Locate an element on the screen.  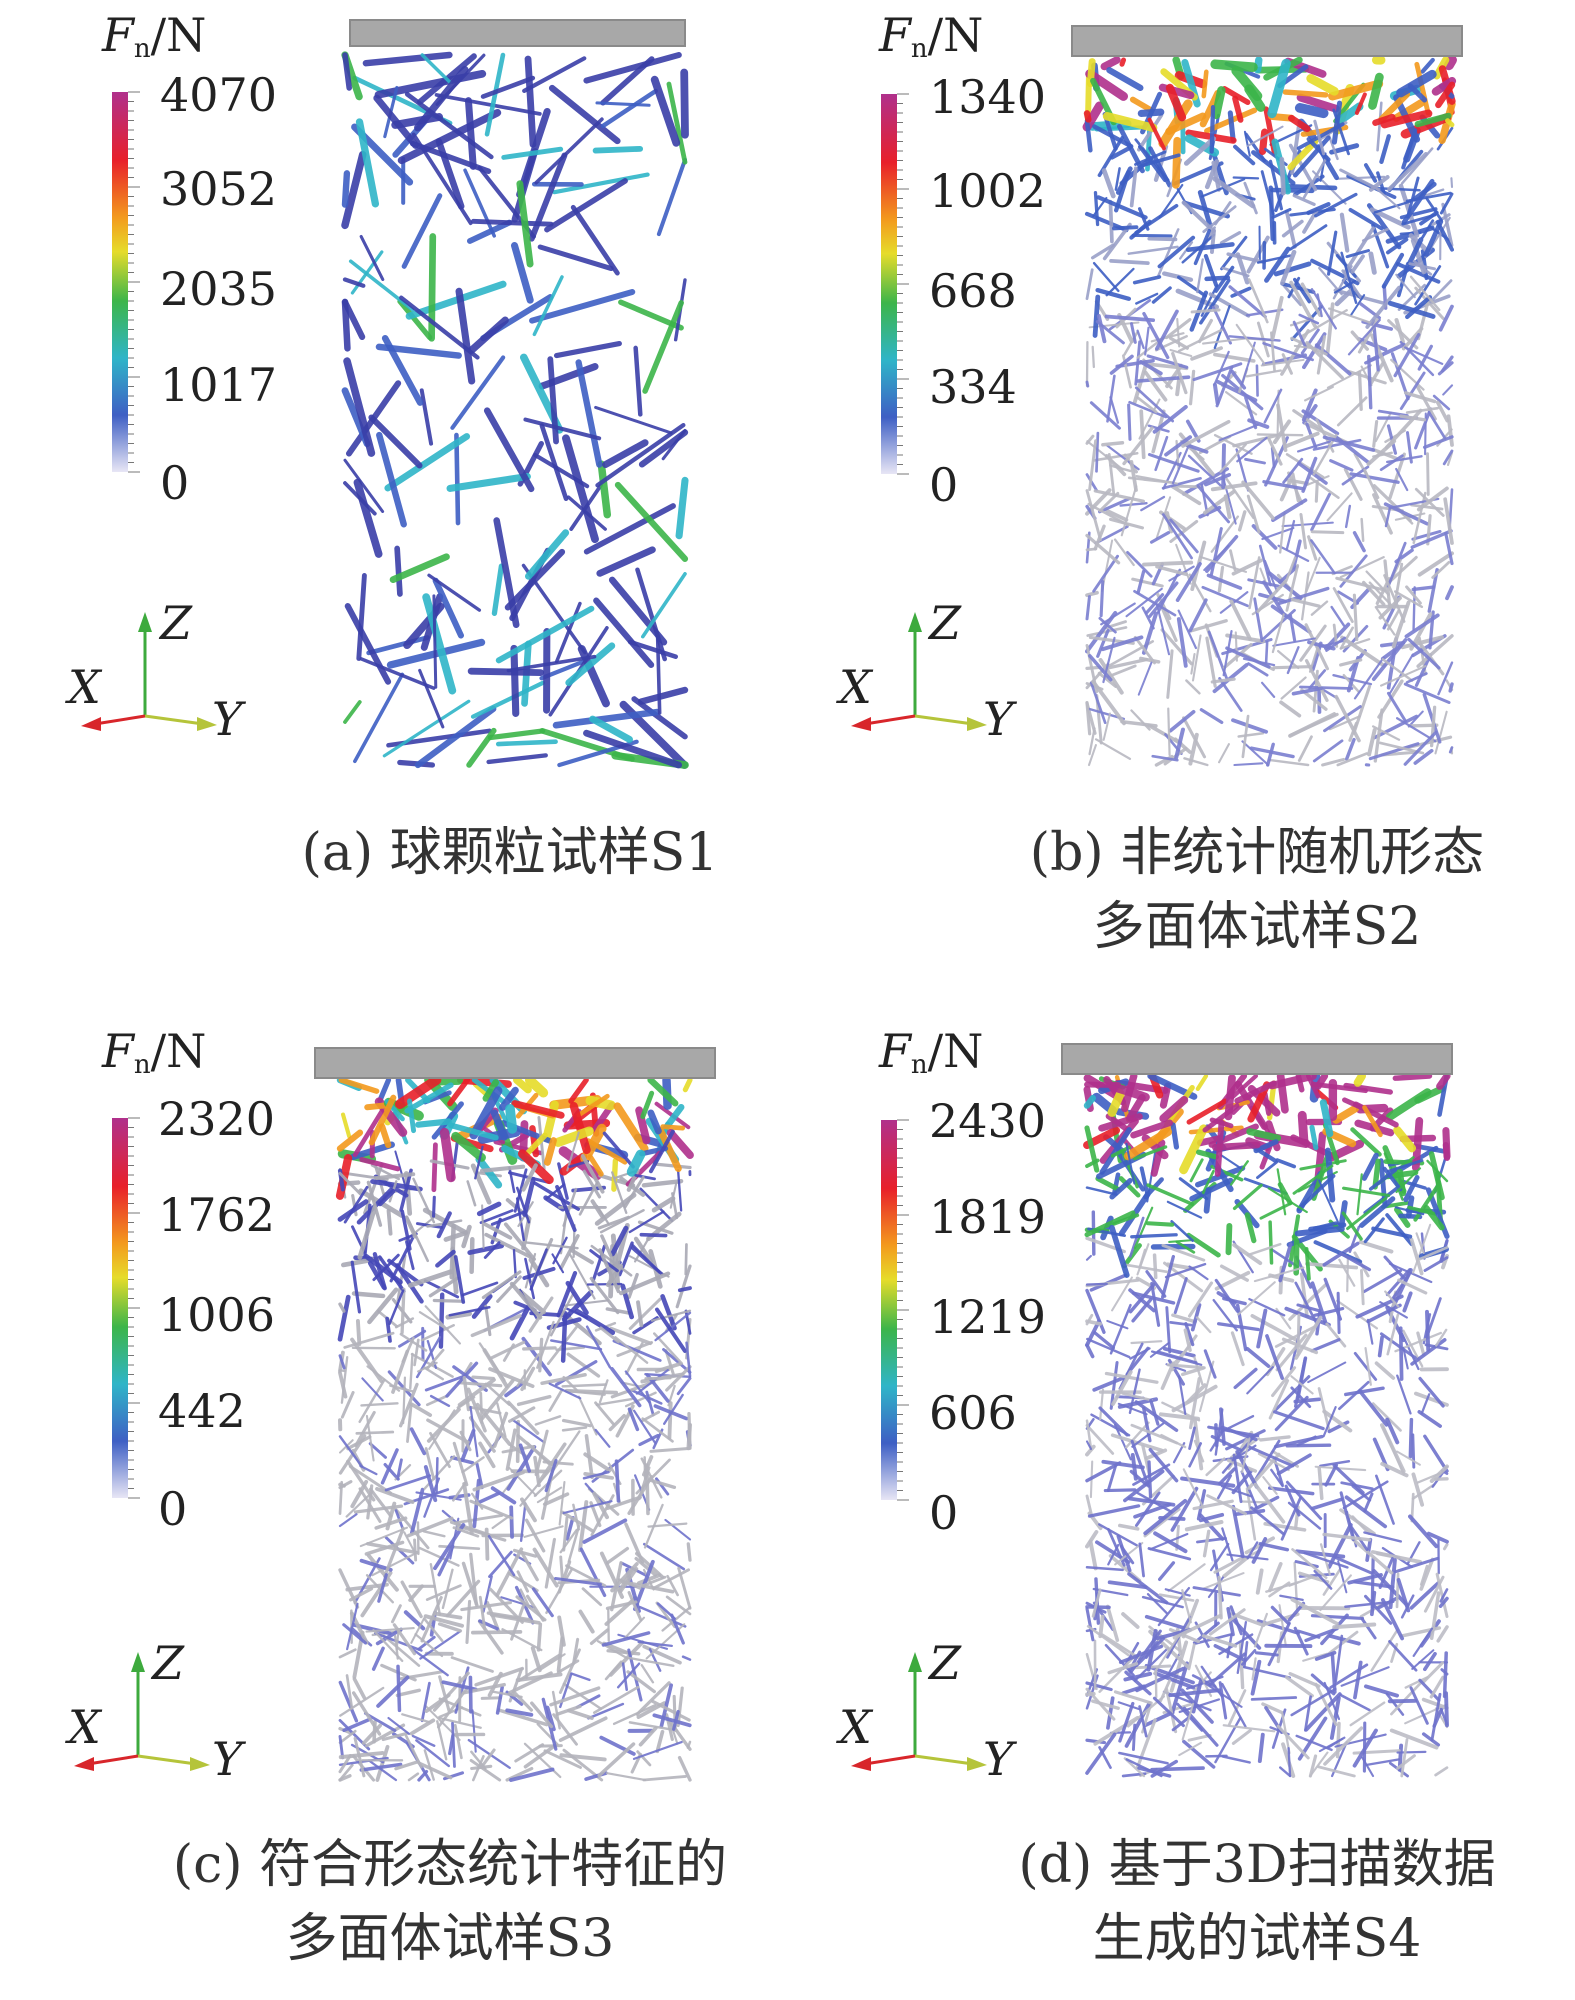
tick-max: 2320 is located at coordinates (216, 1119).